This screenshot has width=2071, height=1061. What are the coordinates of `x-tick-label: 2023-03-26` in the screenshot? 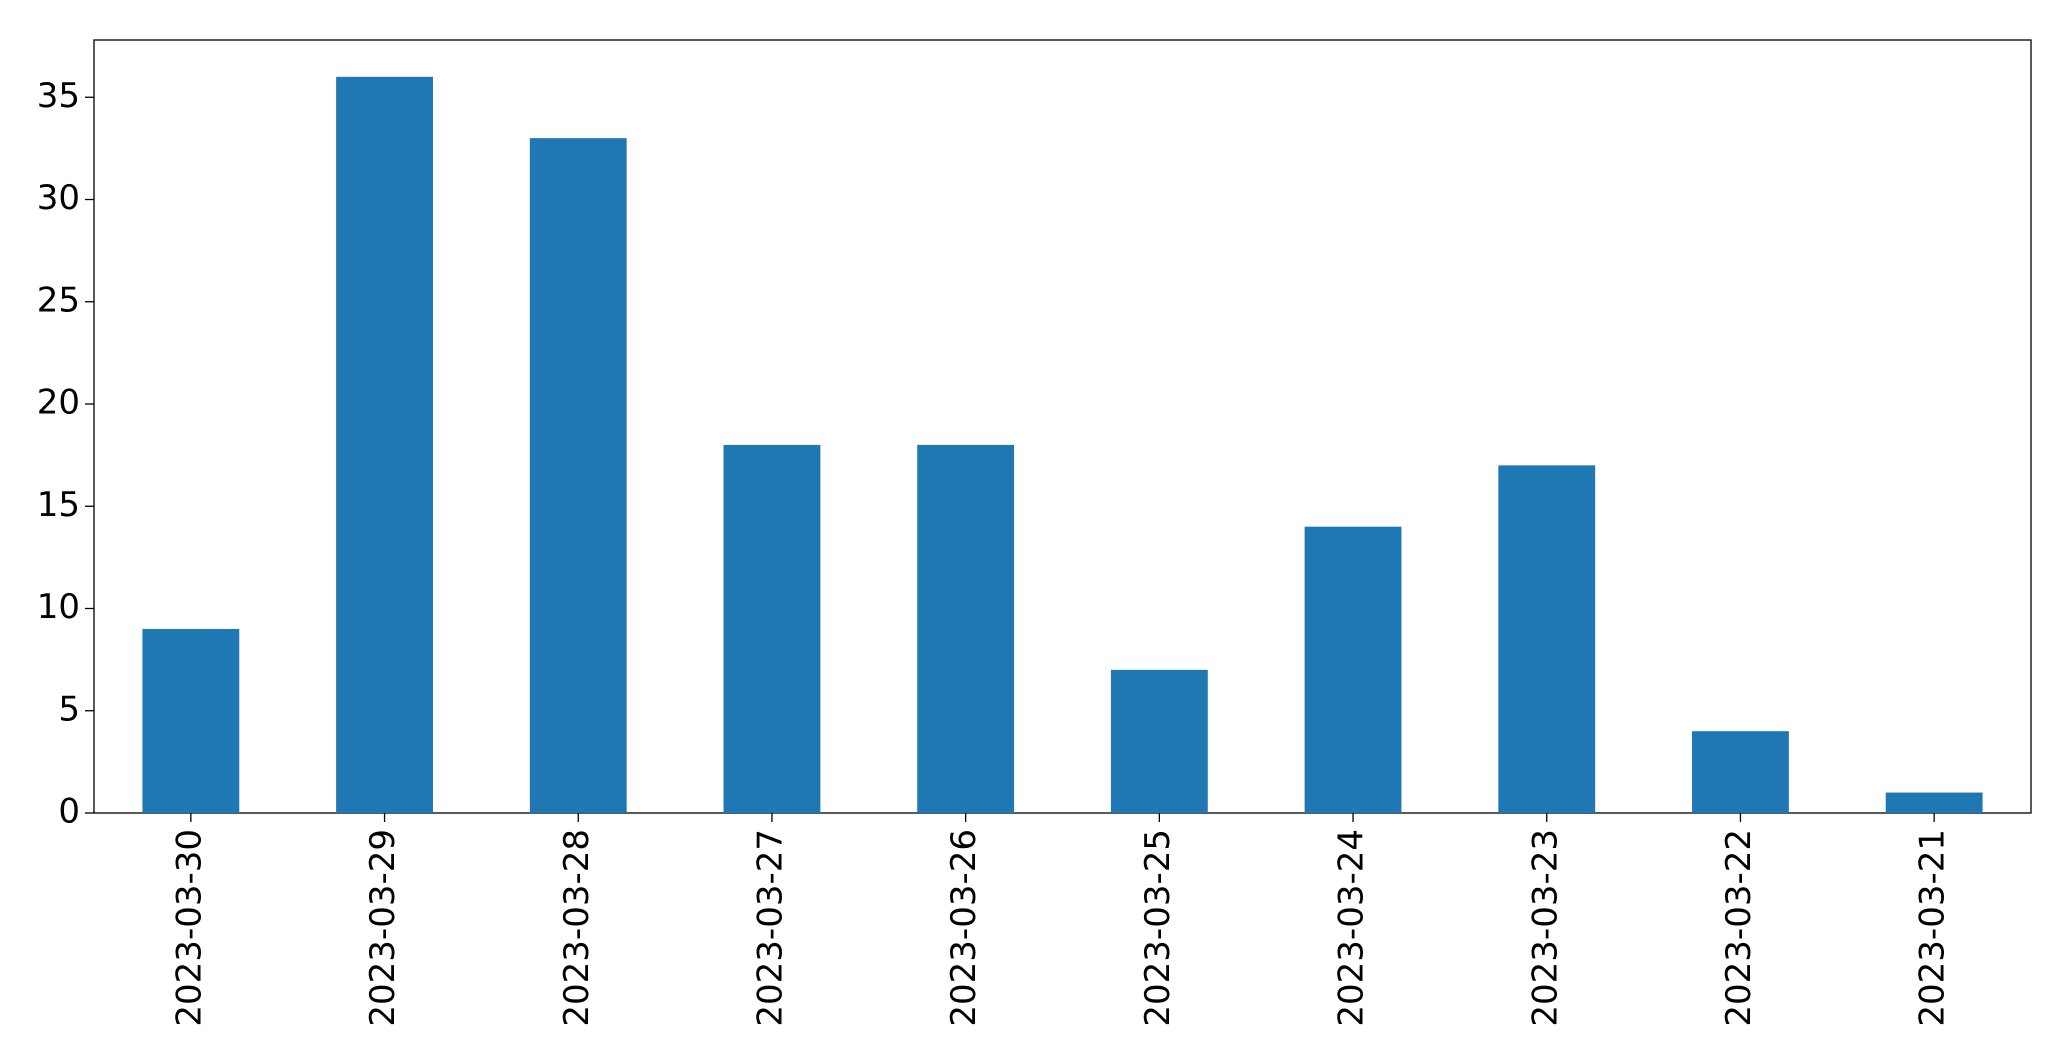 It's located at (964, 928).